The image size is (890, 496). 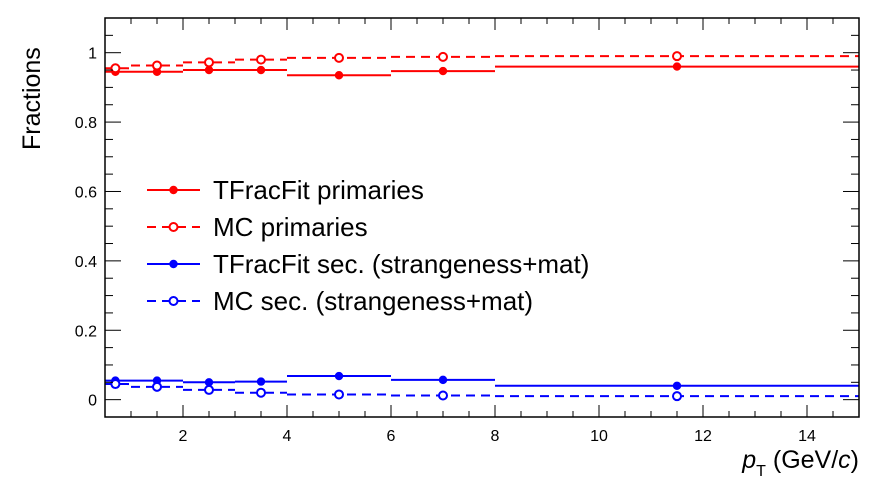 I want to click on x-tick-label: 8, so click(x=495, y=436).